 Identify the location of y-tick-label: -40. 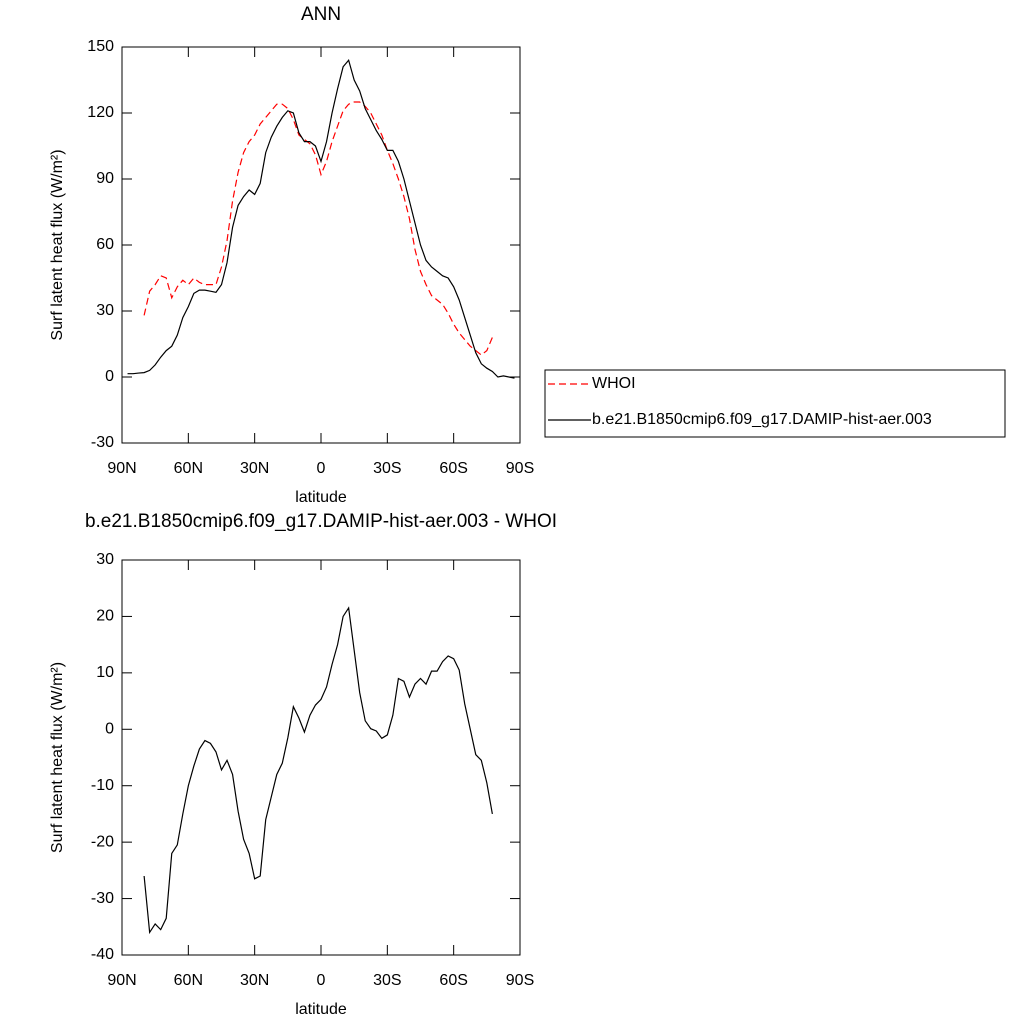
(102, 954).